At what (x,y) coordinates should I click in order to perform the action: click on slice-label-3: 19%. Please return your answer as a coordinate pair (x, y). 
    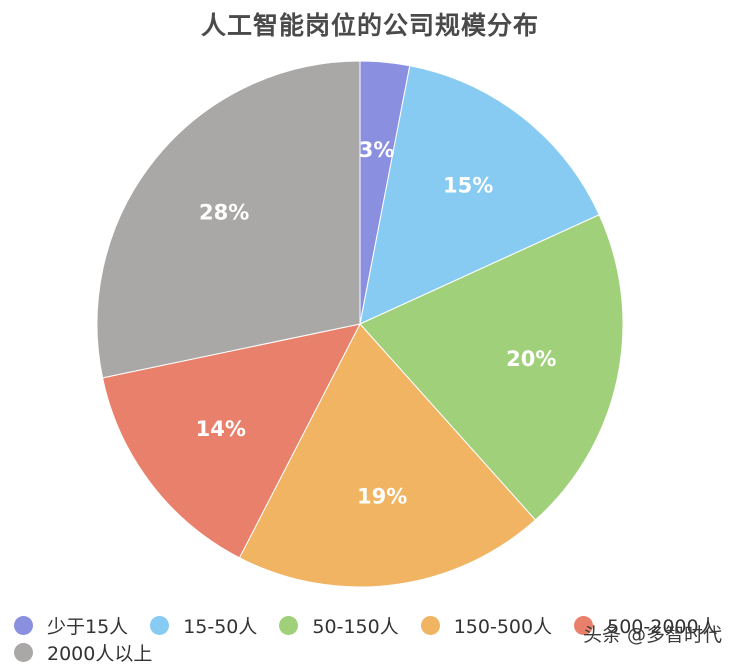
    Looking at the image, I should click on (382, 497).